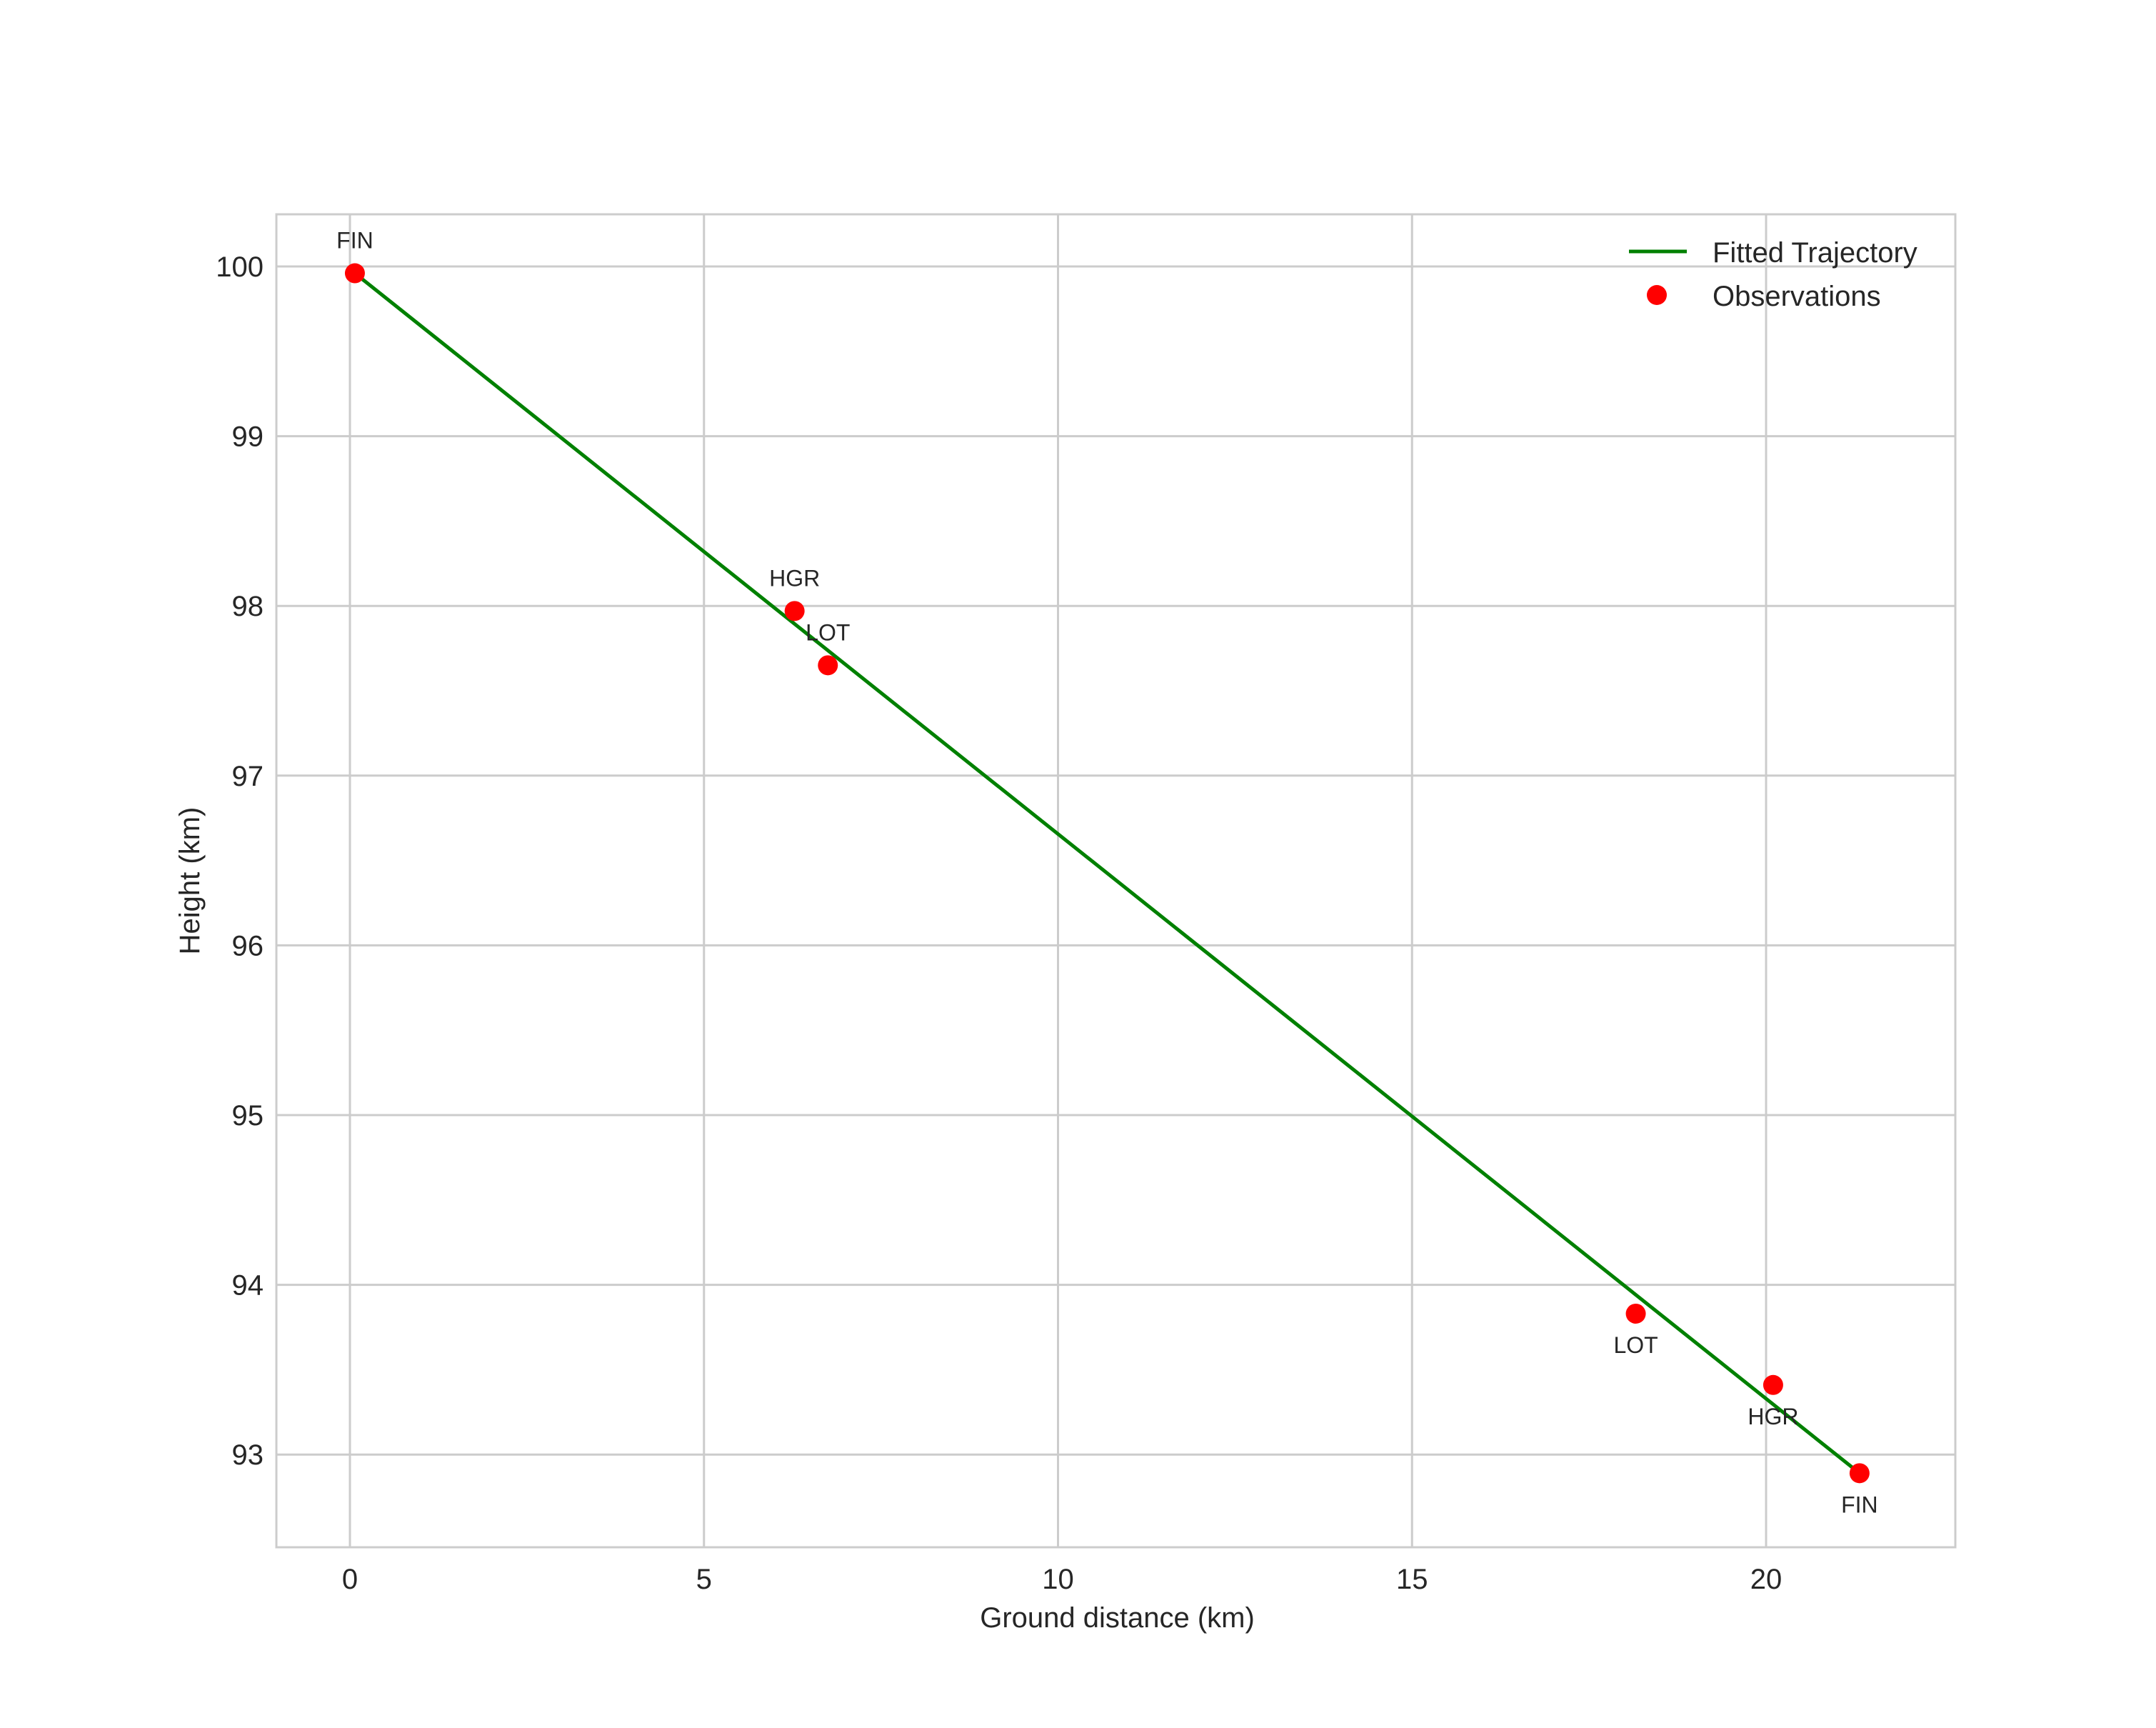  I want to click on y-tick-label: 97, so click(248, 776).